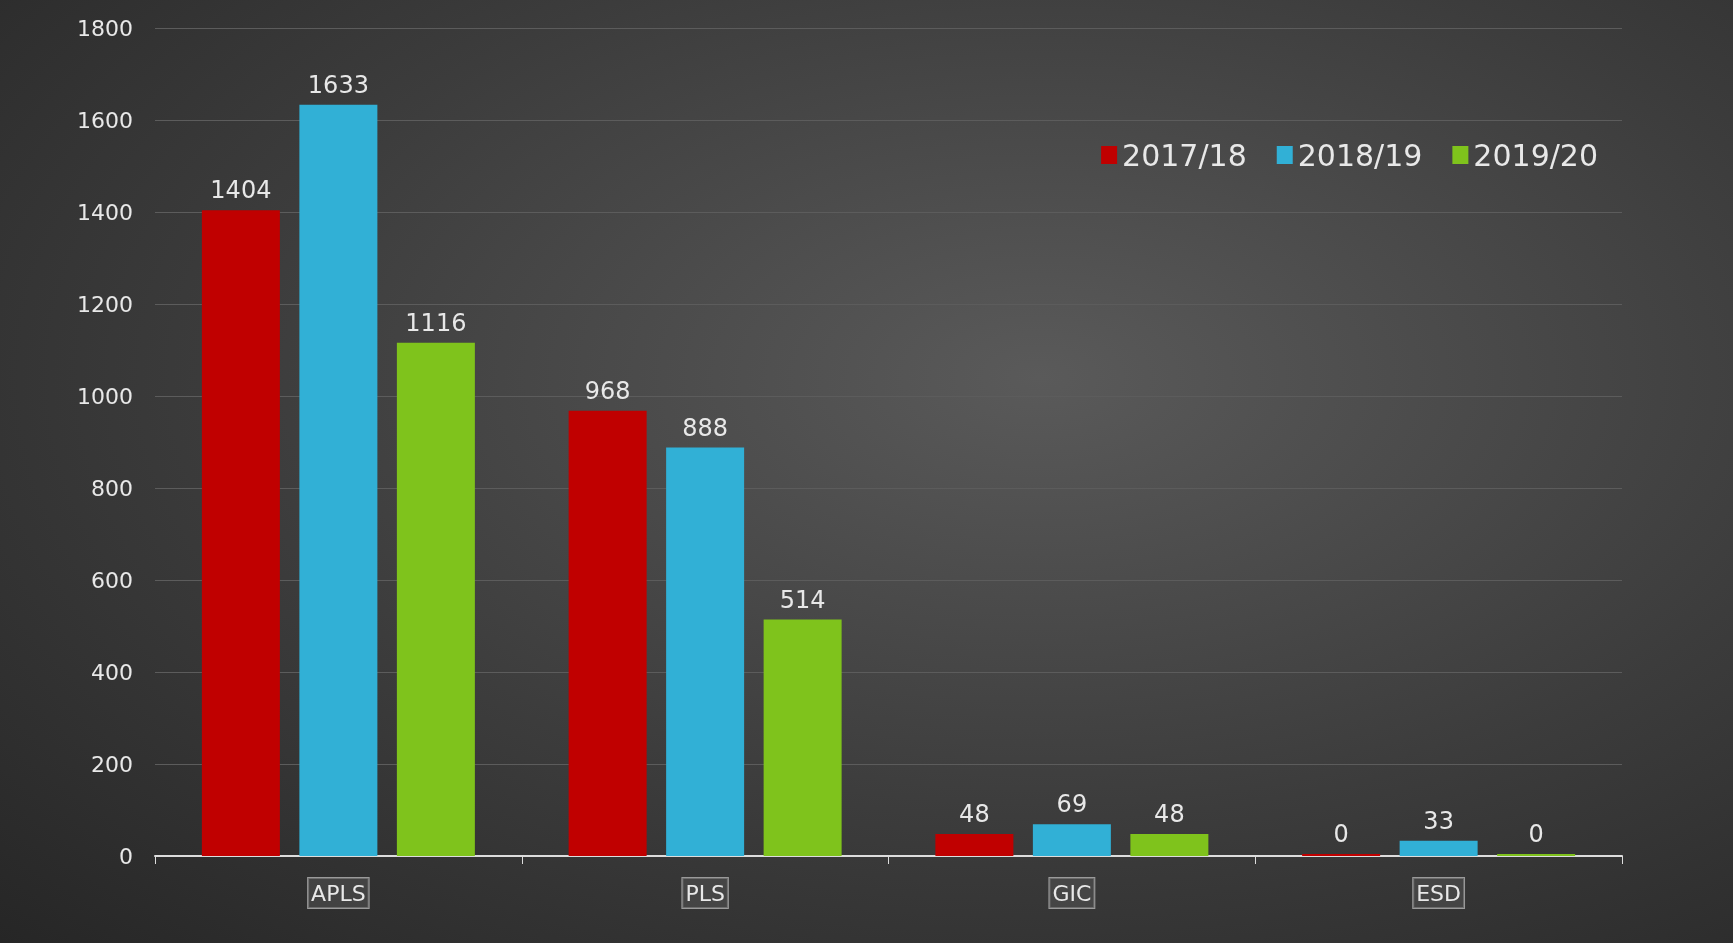 The width and height of the screenshot is (1733, 943). Describe the element at coordinates (705, 893) in the screenshot. I see `x-tick-label: PLS` at that location.